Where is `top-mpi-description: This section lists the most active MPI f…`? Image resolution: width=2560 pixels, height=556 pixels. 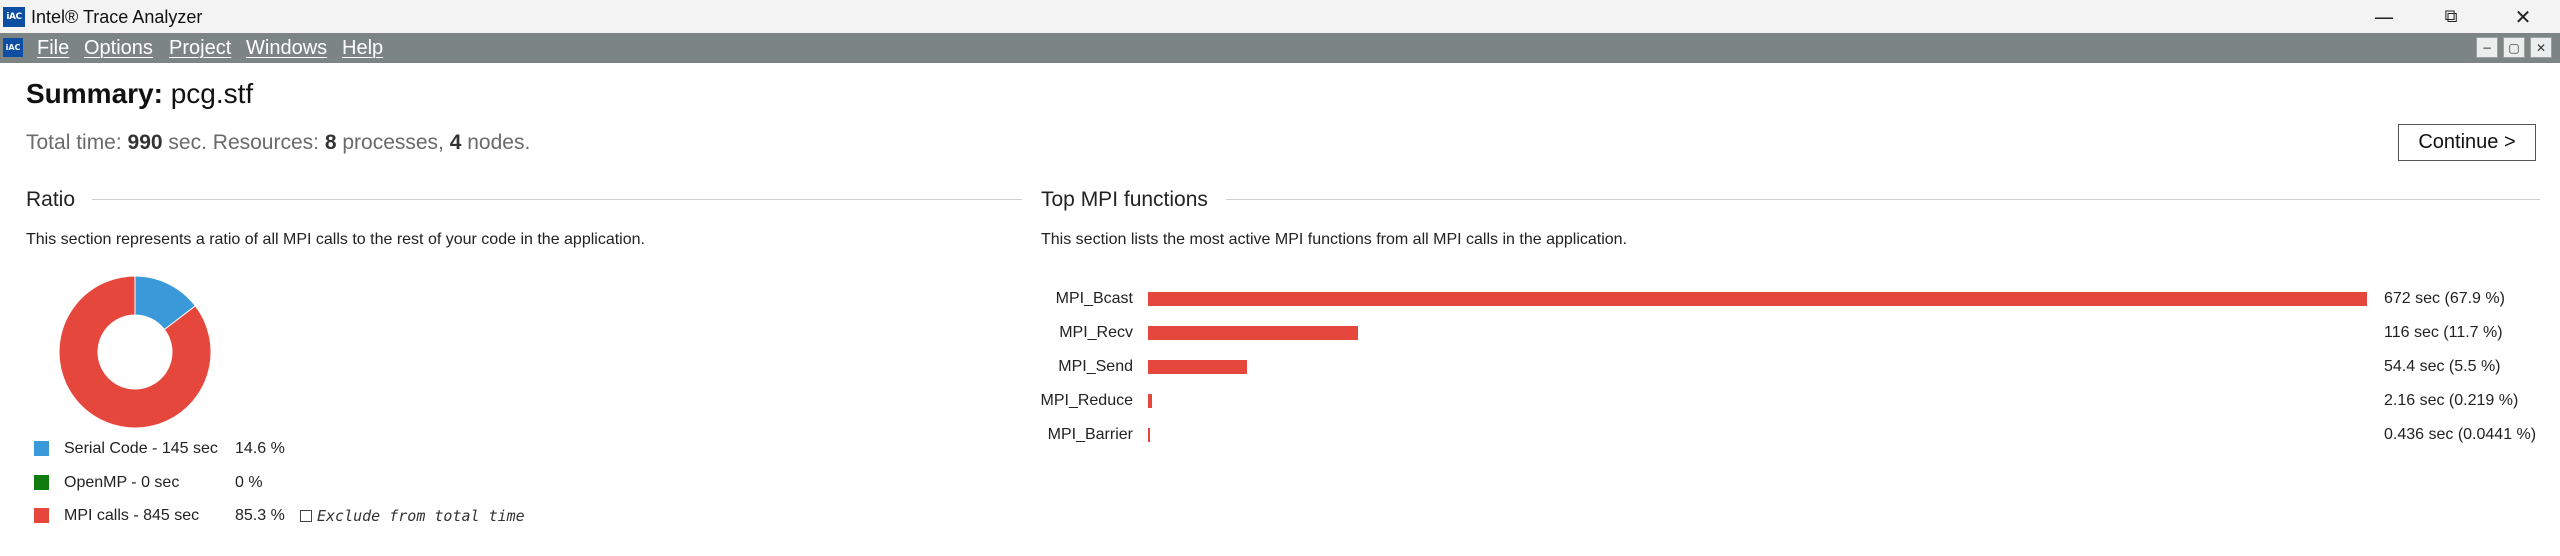 top-mpi-description: This section lists the most active MPI f… is located at coordinates (1334, 239).